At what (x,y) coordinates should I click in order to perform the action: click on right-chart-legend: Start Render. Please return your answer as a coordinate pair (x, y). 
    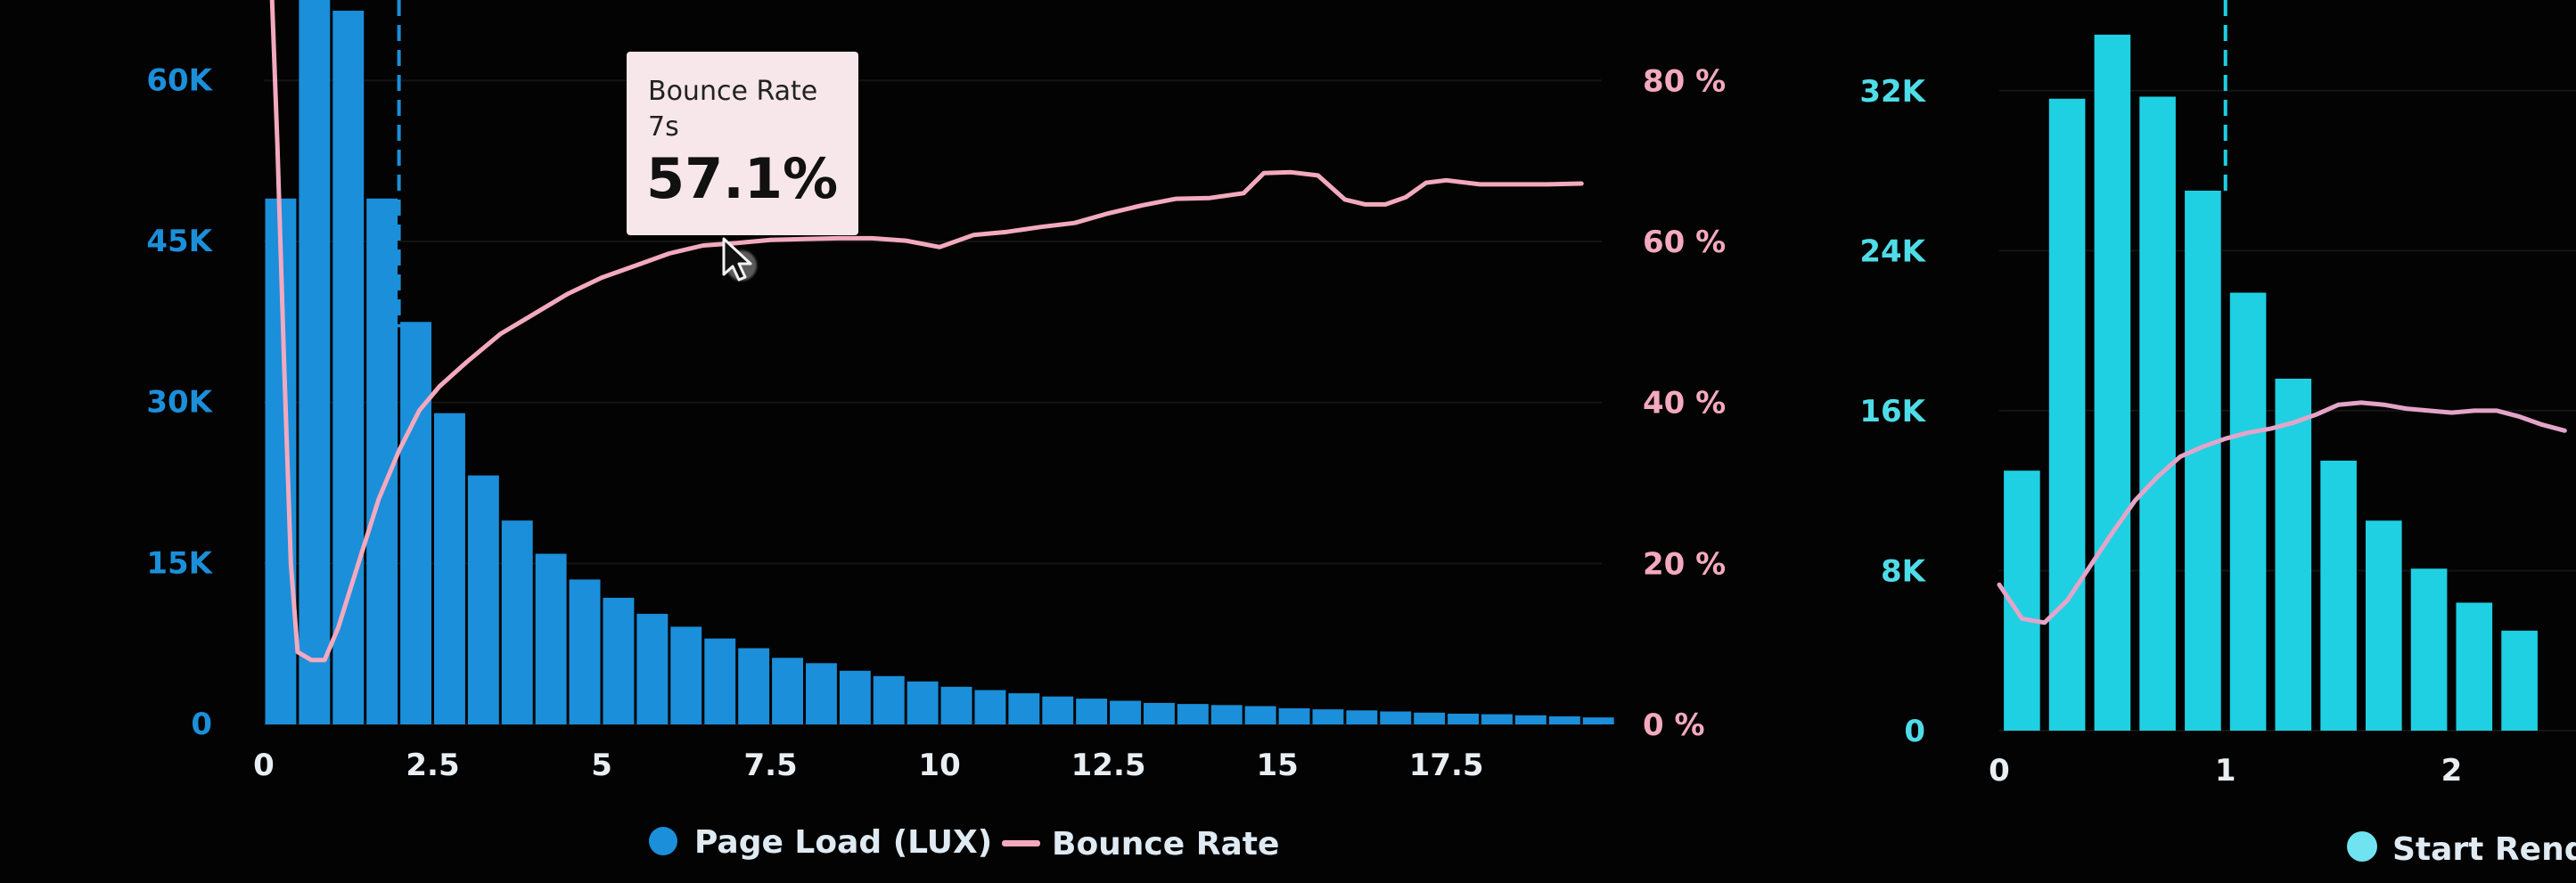
    Looking at the image, I should click on (2461, 849).